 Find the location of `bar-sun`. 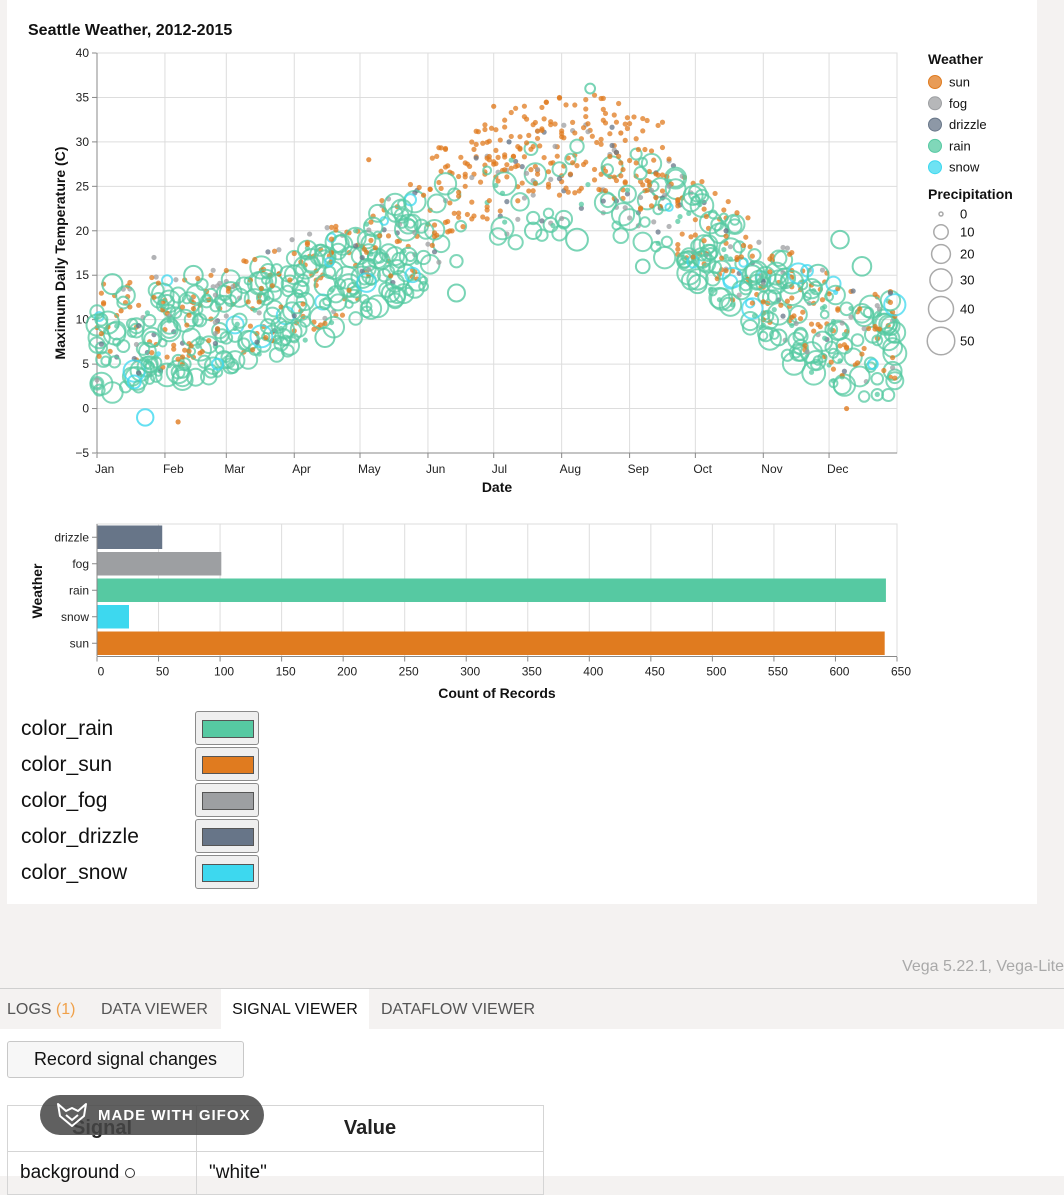

bar-sun is located at coordinates (491, 643).